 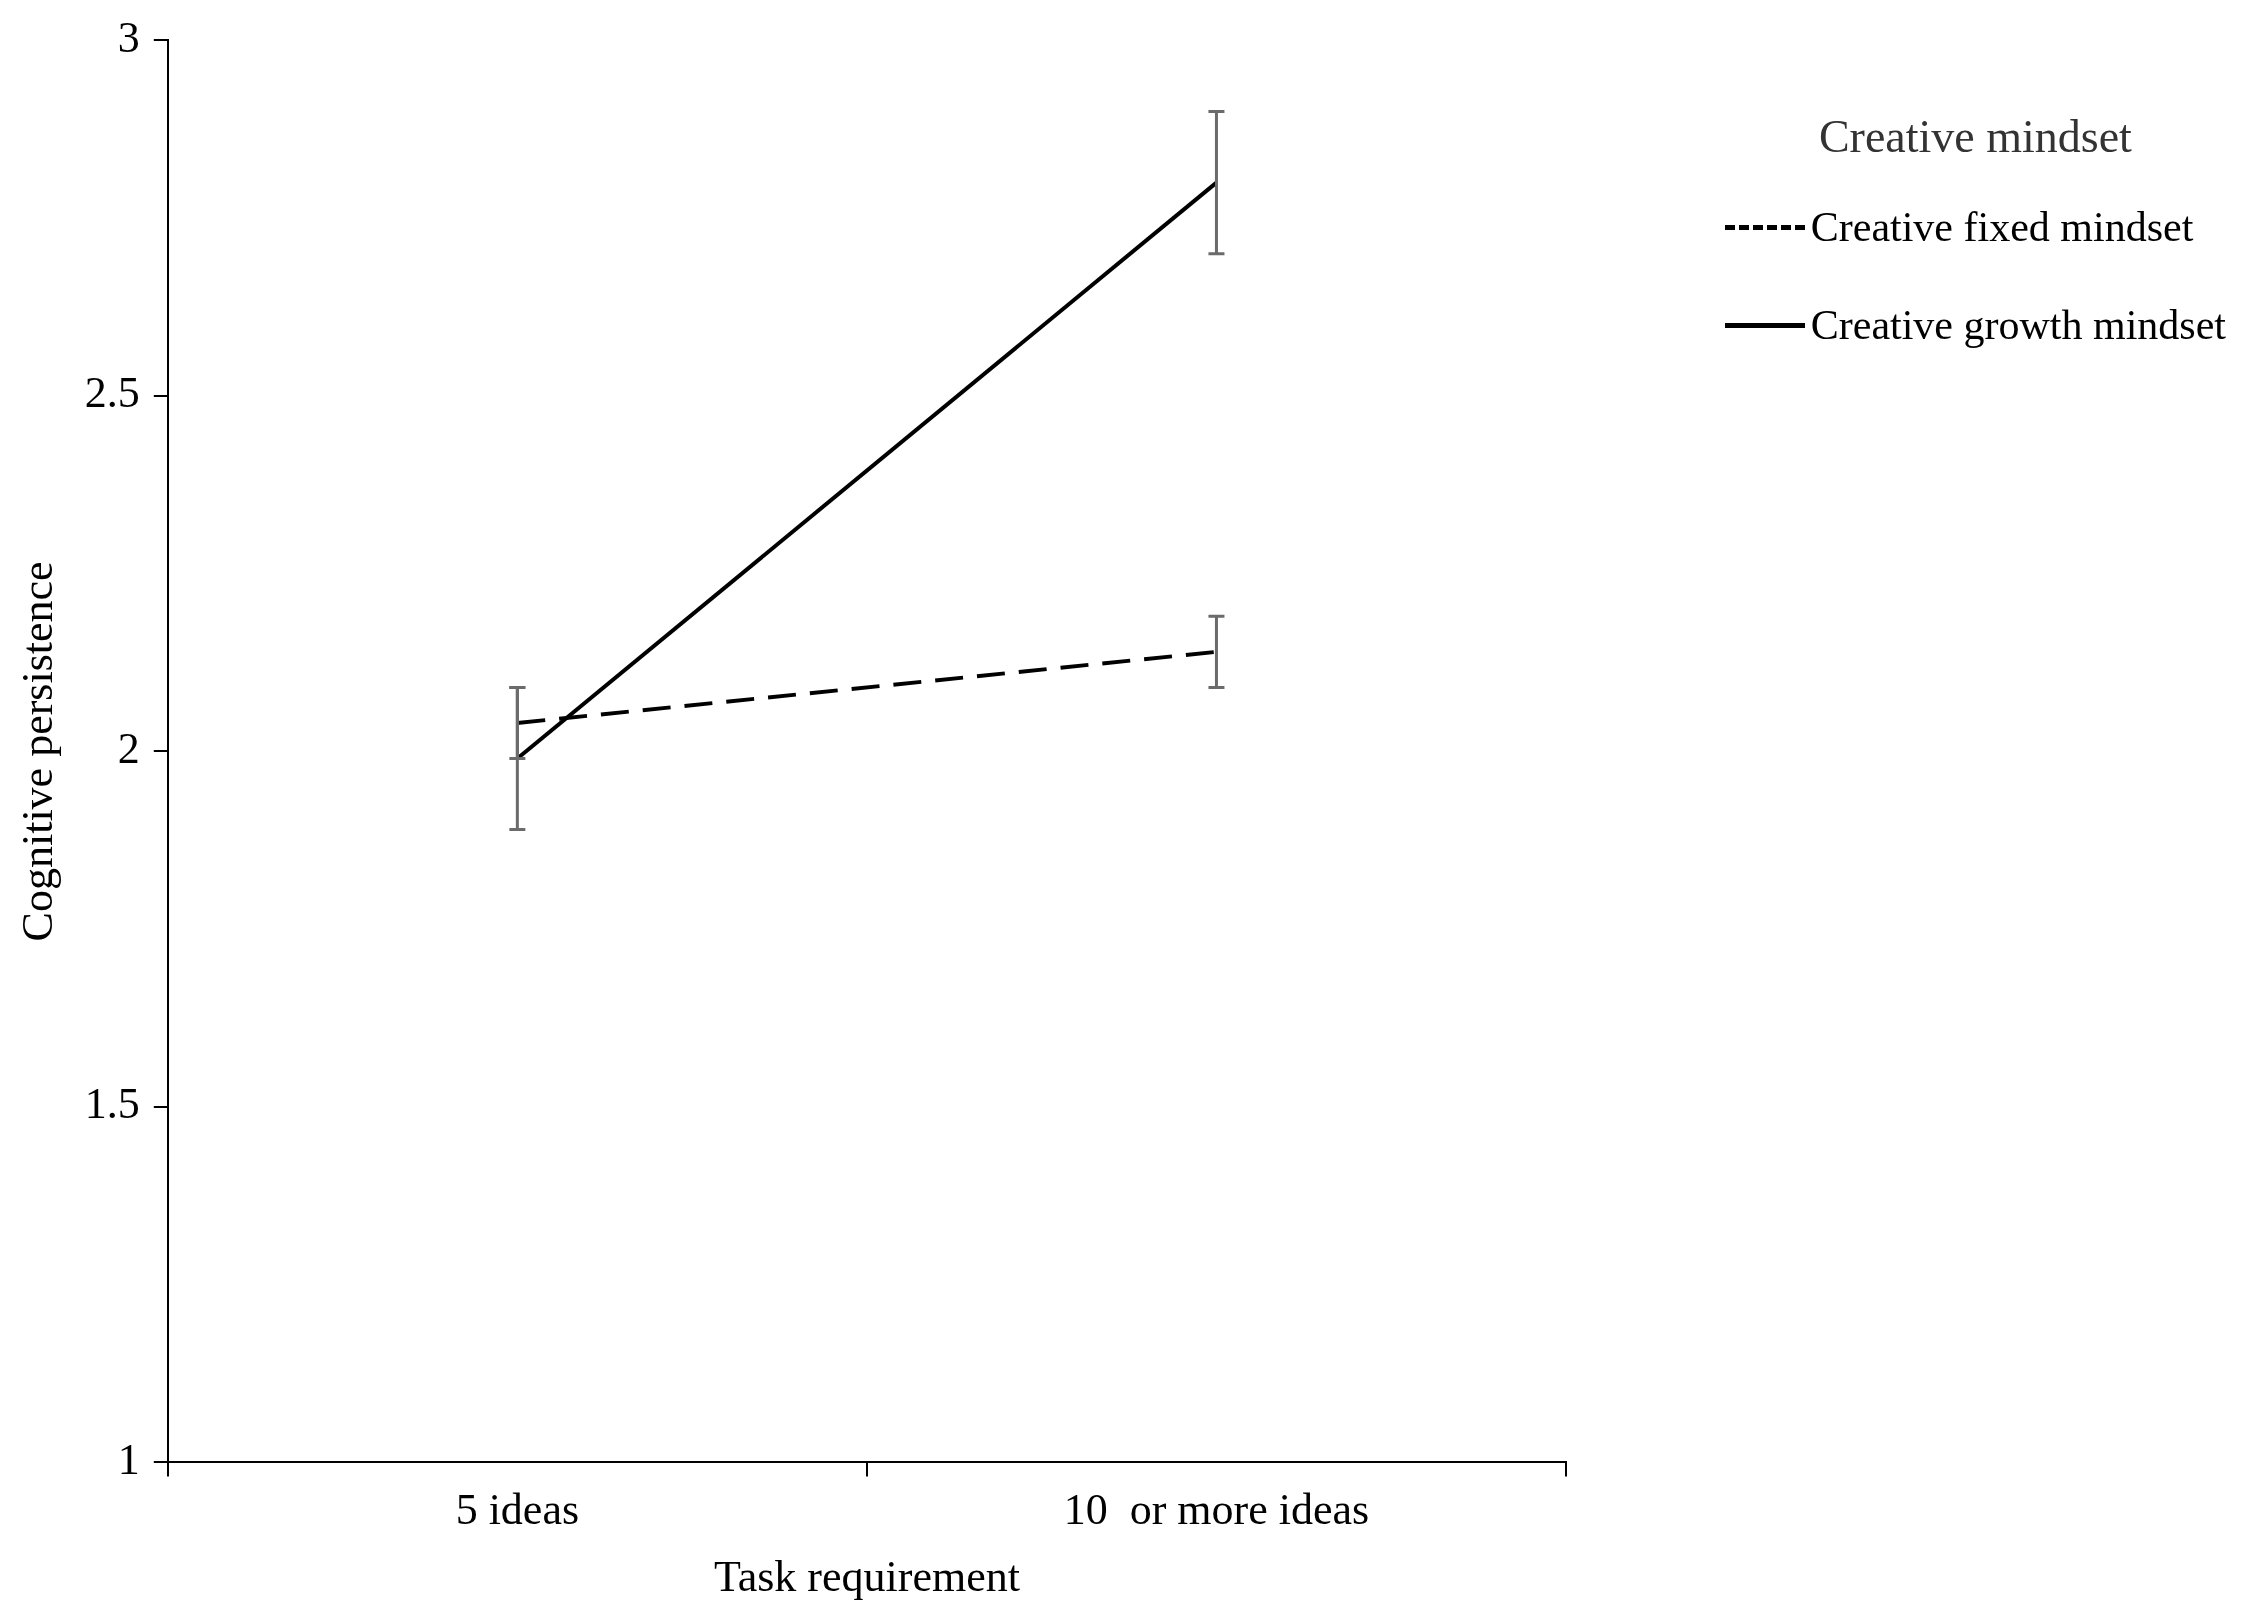 What do you see at coordinates (128, 748) in the screenshot?
I see `y-tick-label: 2` at bounding box center [128, 748].